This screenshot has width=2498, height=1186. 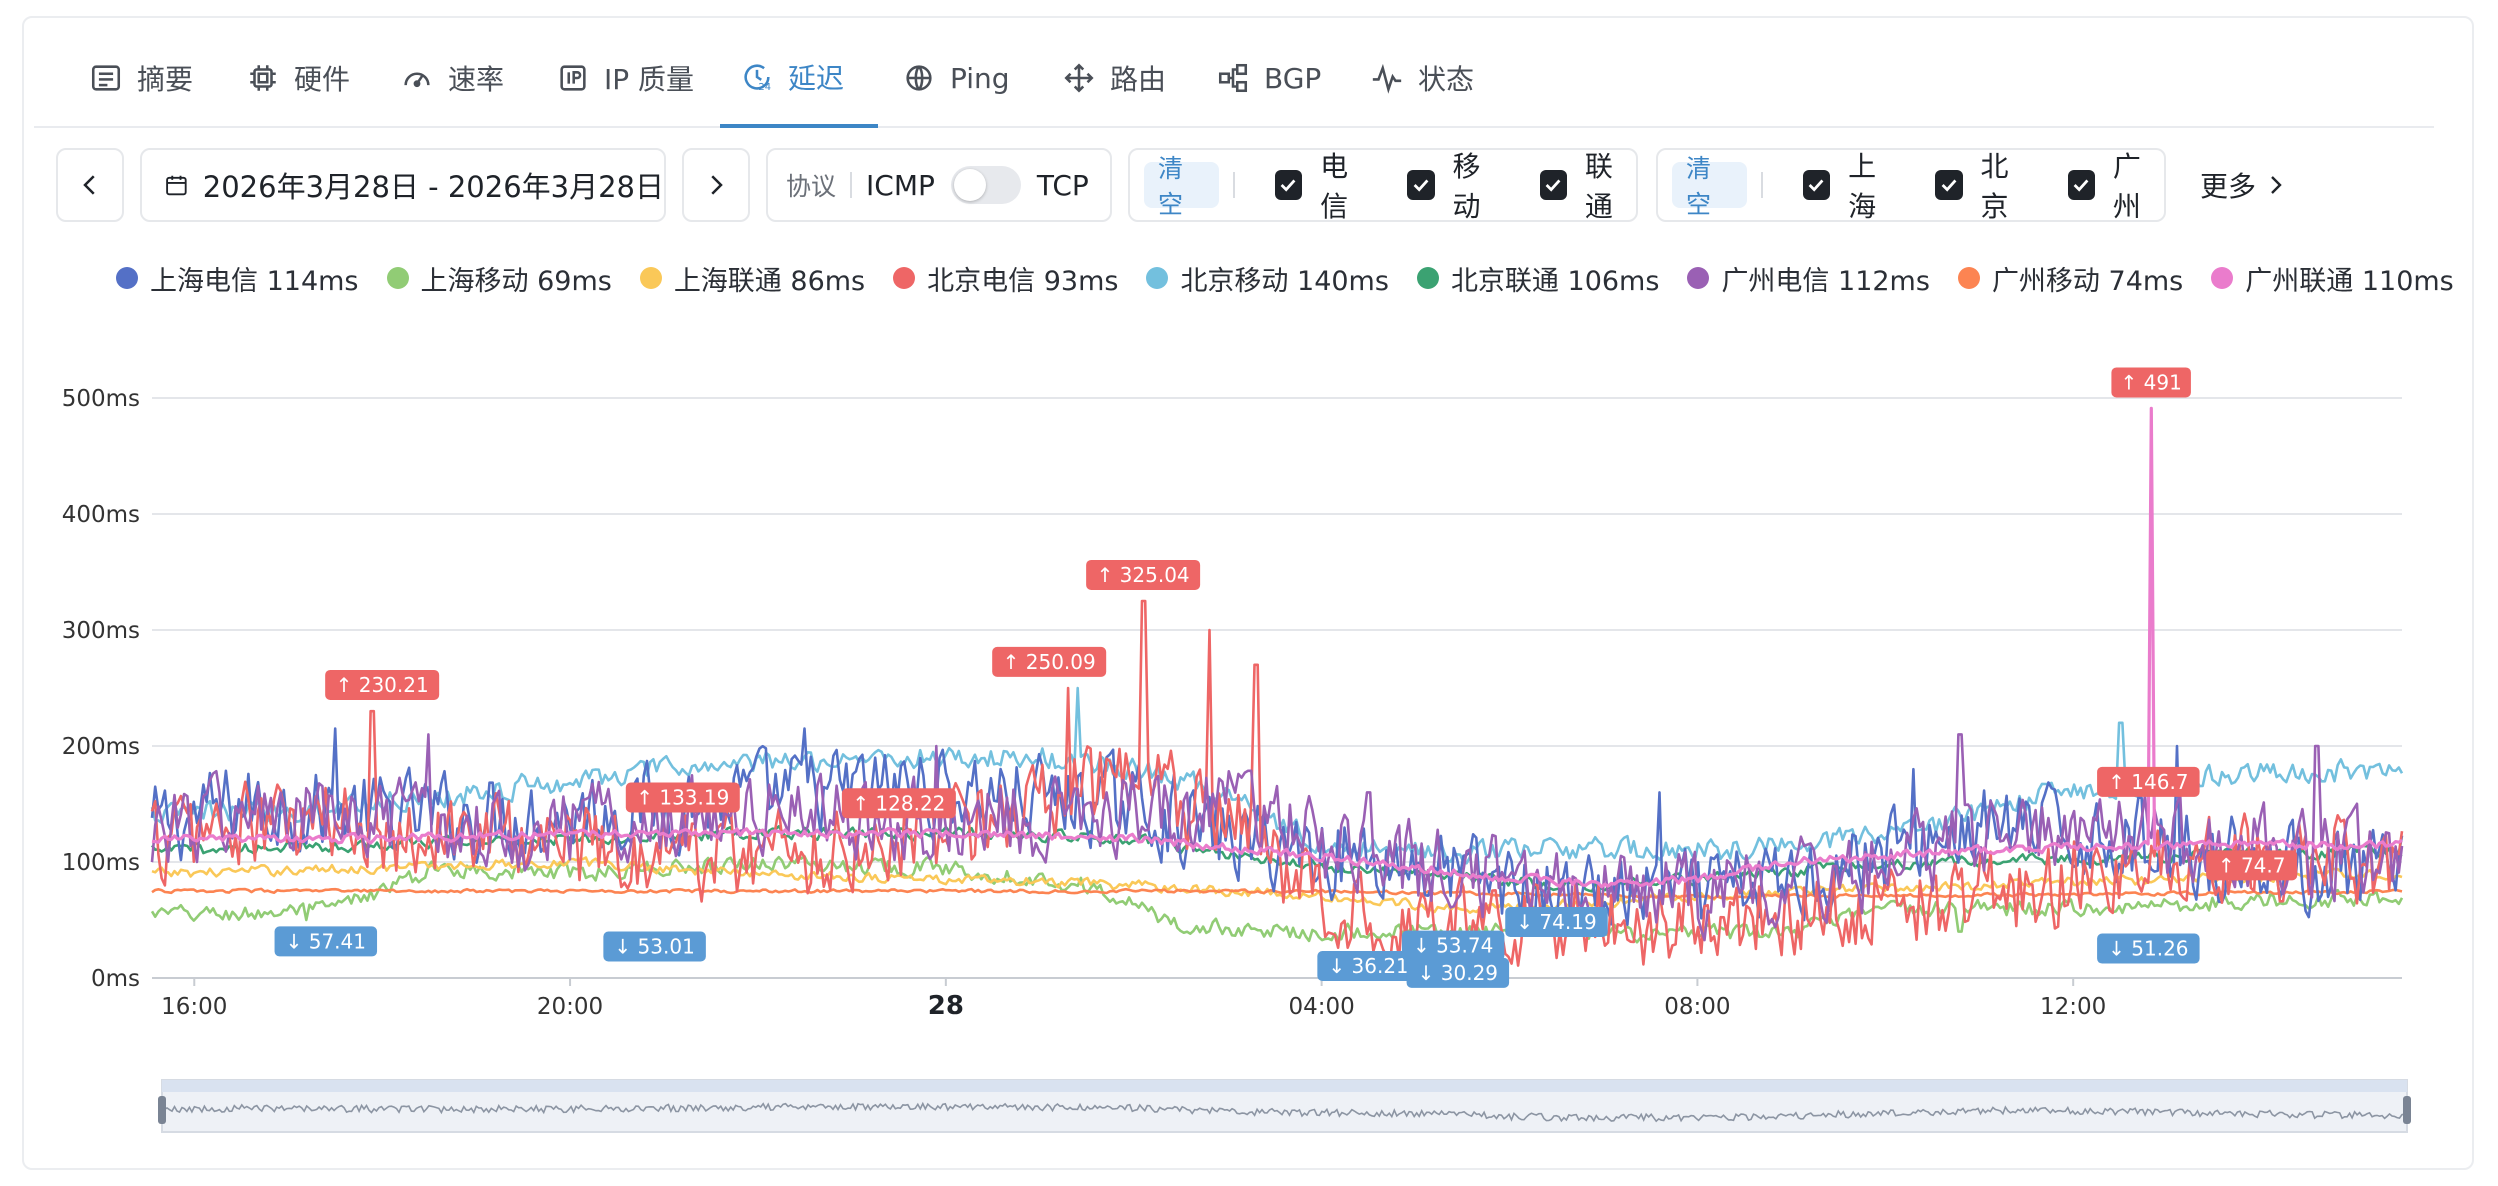 I want to click on tab-latency: 24 延迟, so click(x=799, y=79).